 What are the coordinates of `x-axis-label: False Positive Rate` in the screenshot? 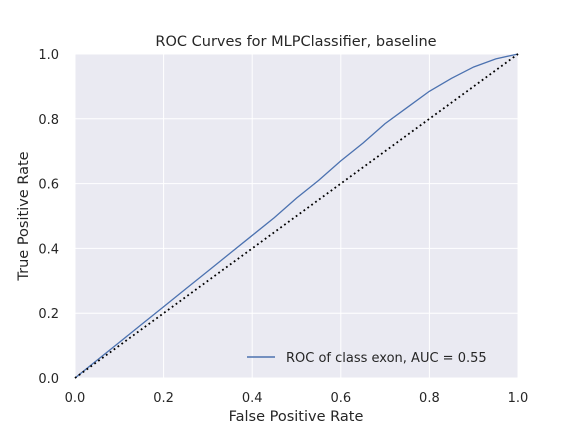 It's located at (296, 417).